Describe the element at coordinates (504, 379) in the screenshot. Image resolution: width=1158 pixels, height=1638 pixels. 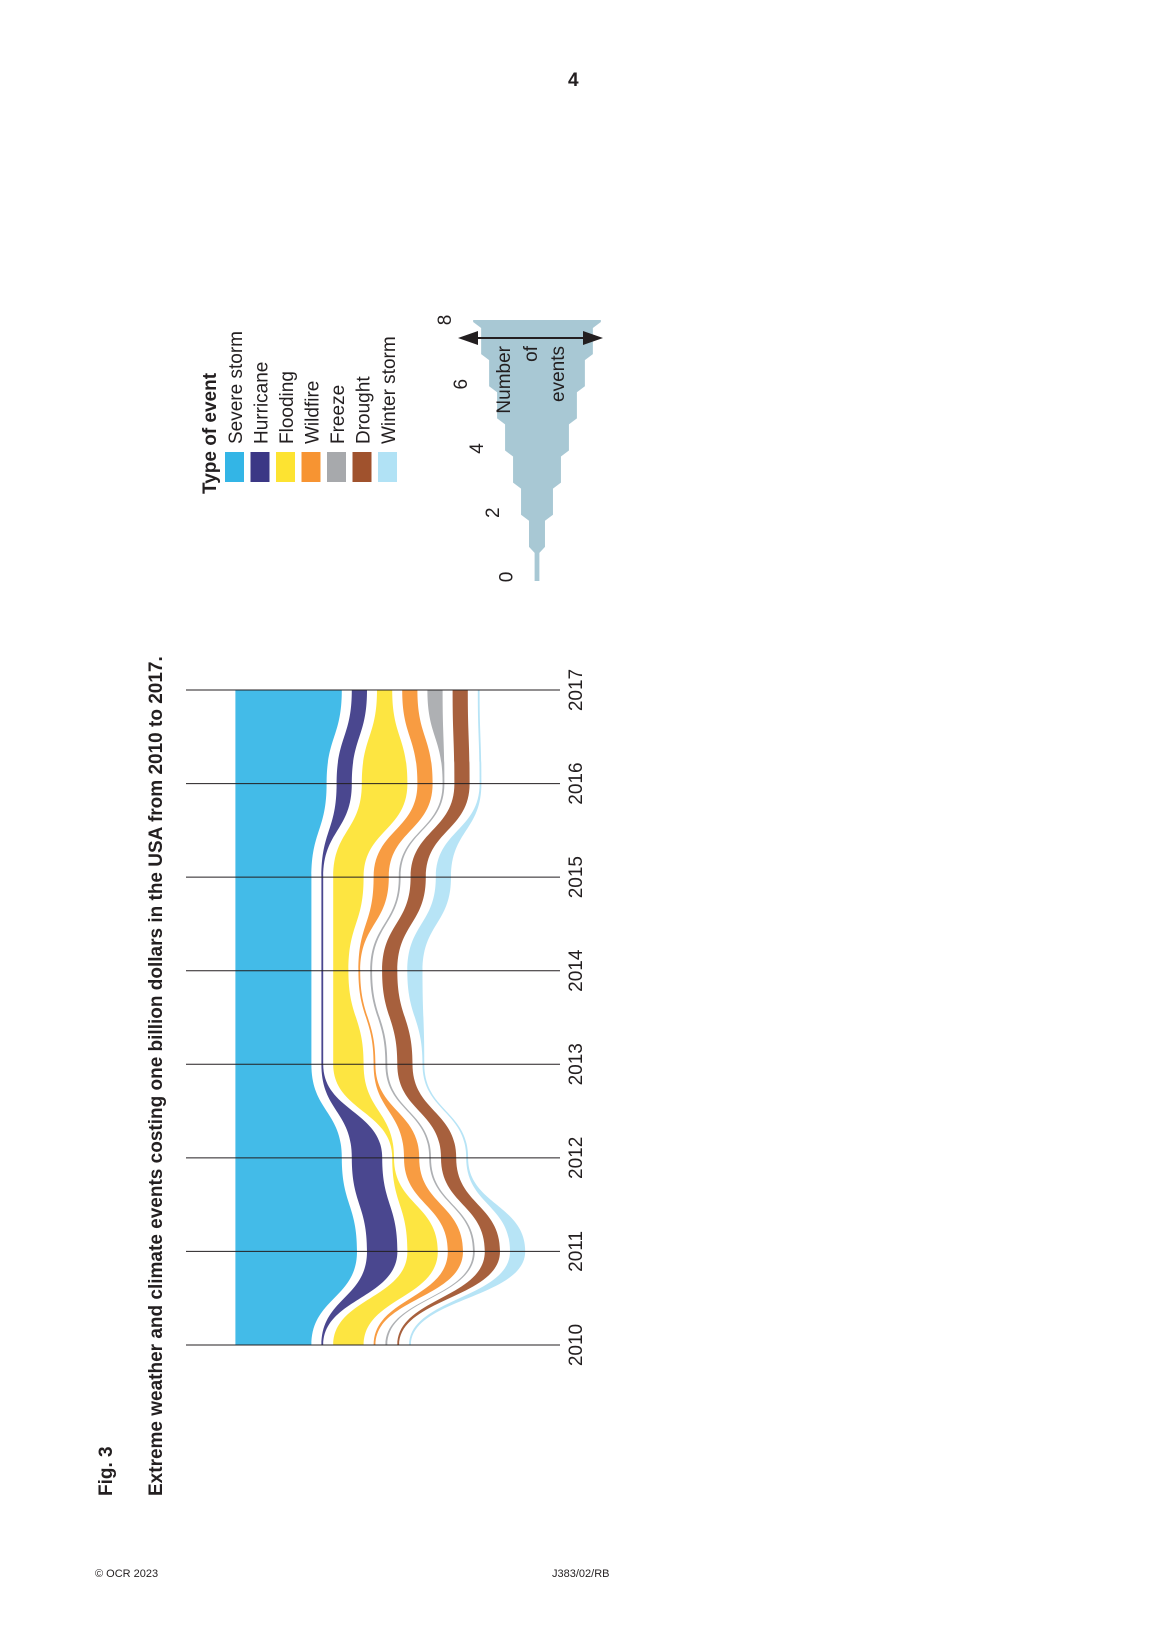
I see `scale-label-line: Number` at that location.